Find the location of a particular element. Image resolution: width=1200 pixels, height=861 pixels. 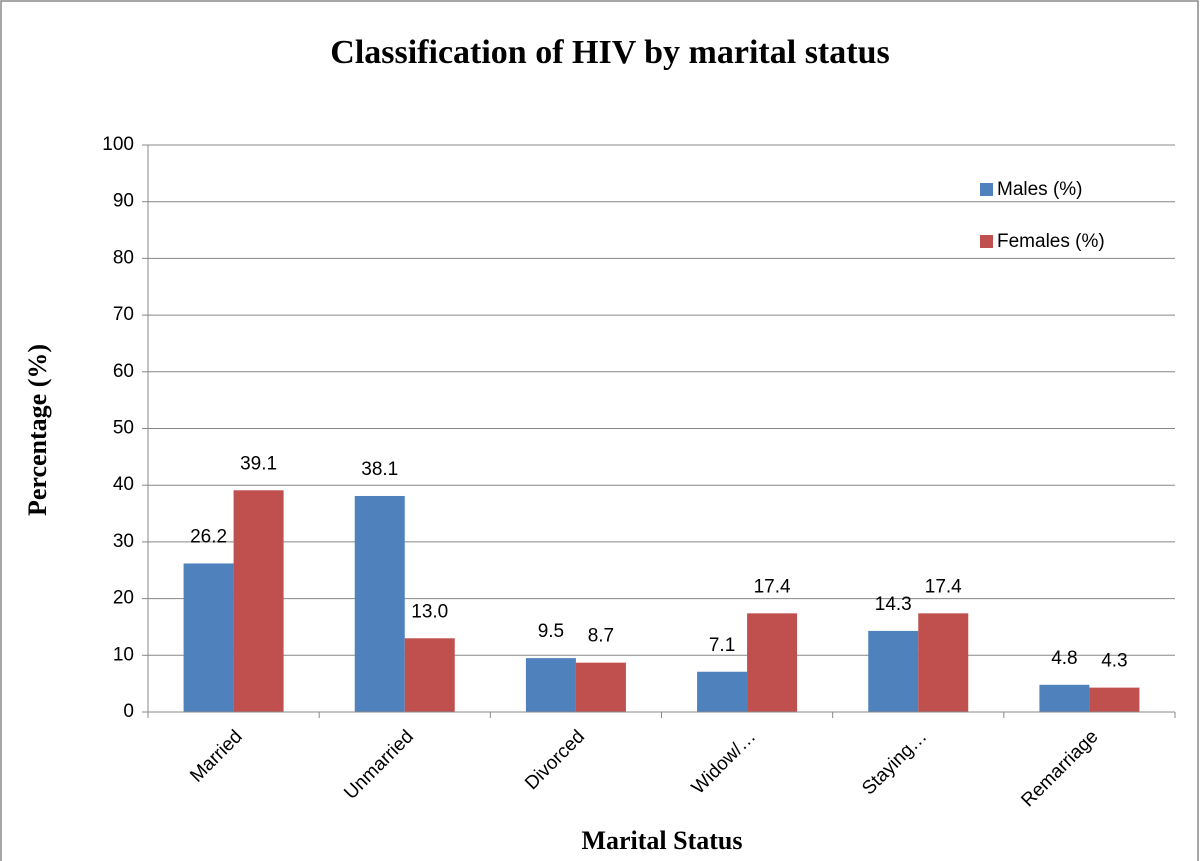

y-axis-label: Percentage (%) is located at coordinates (37, 430).